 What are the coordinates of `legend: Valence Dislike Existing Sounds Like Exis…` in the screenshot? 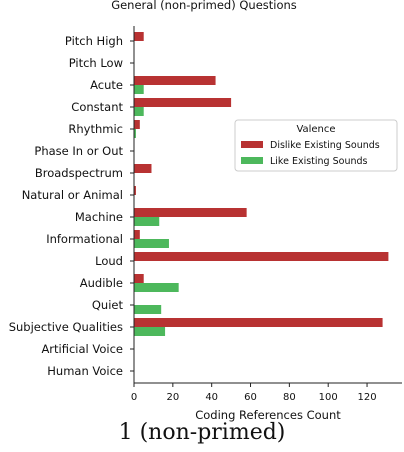 It's located at (316, 145).